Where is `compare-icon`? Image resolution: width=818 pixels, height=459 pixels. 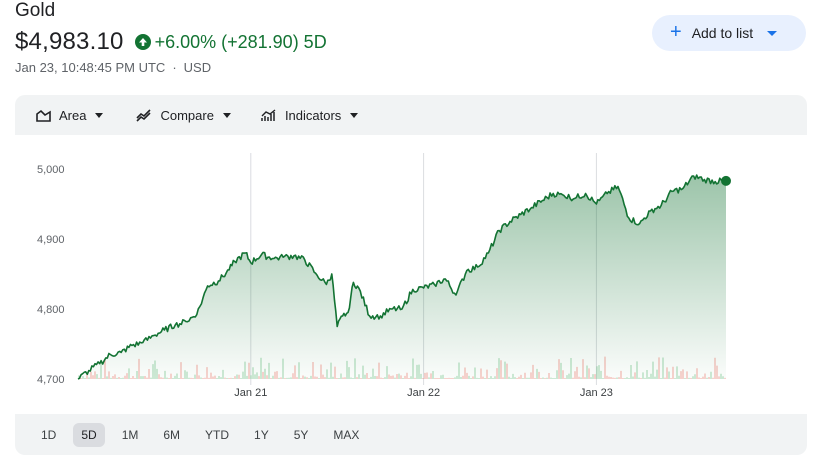
compare-icon is located at coordinates (144, 115).